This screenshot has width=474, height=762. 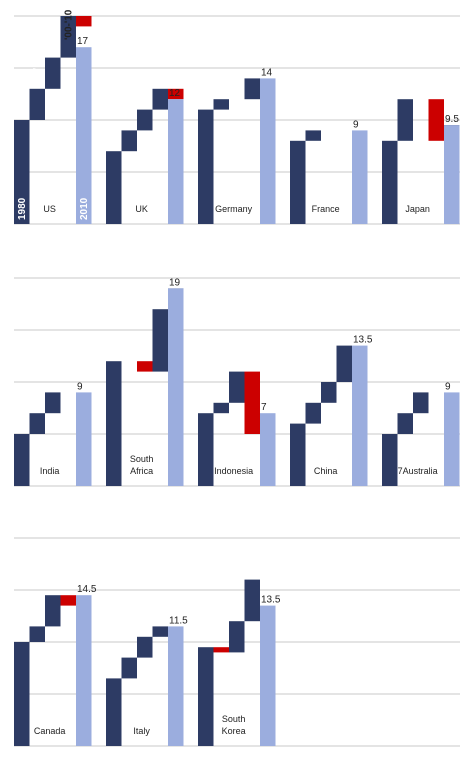 What do you see at coordinates (87, 589) in the screenshot?
I see `end-value-label: 14.5` at bounding box center [87, 589].